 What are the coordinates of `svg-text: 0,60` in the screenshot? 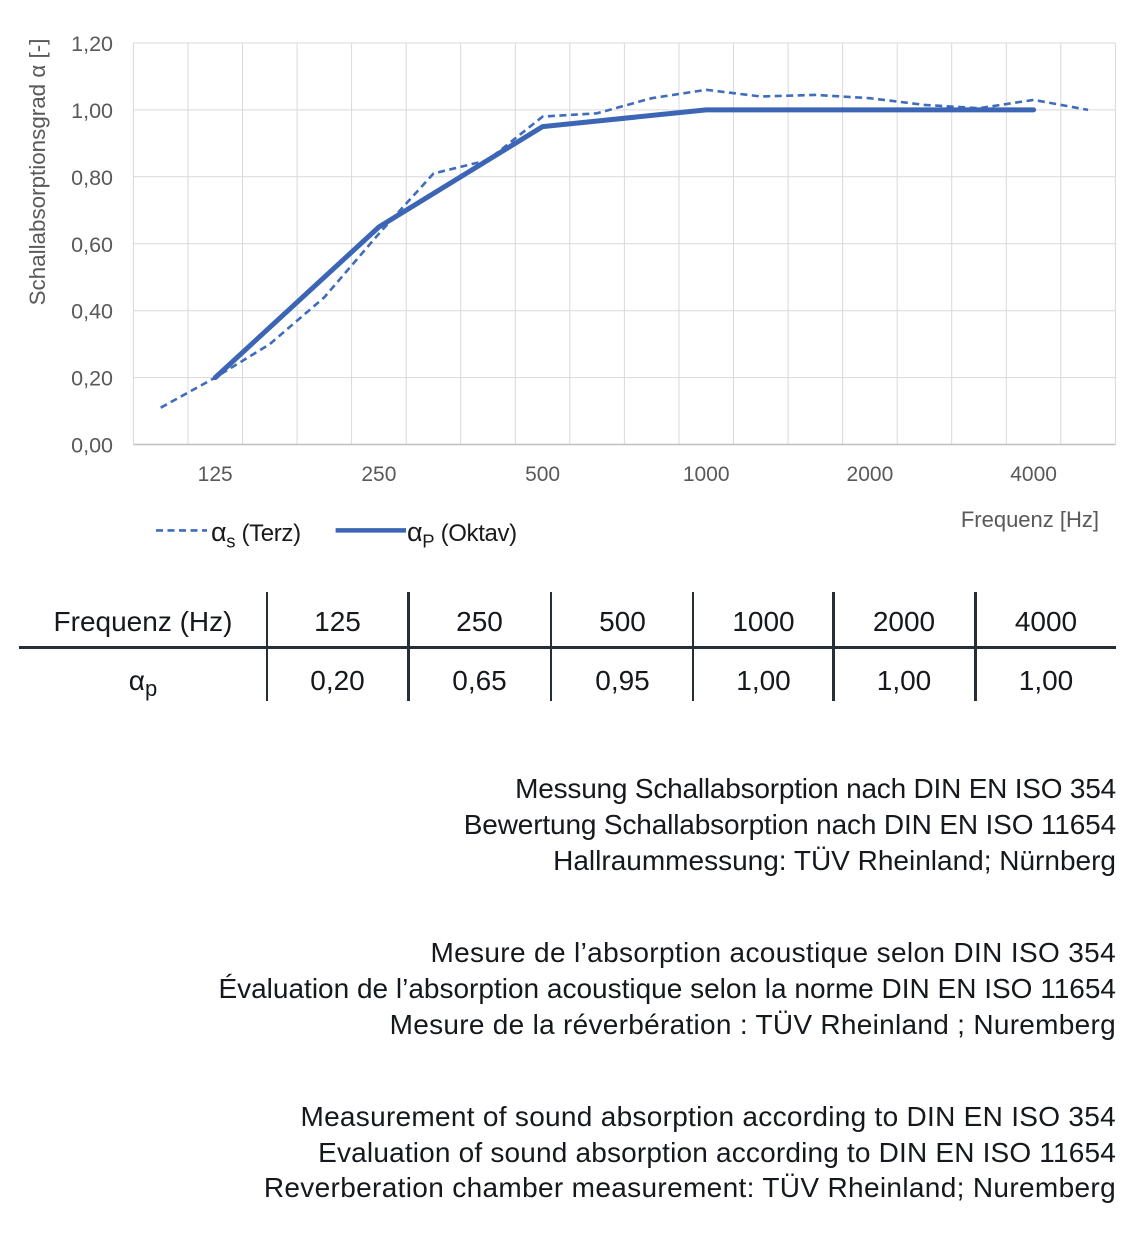 It's located at (92, 245).